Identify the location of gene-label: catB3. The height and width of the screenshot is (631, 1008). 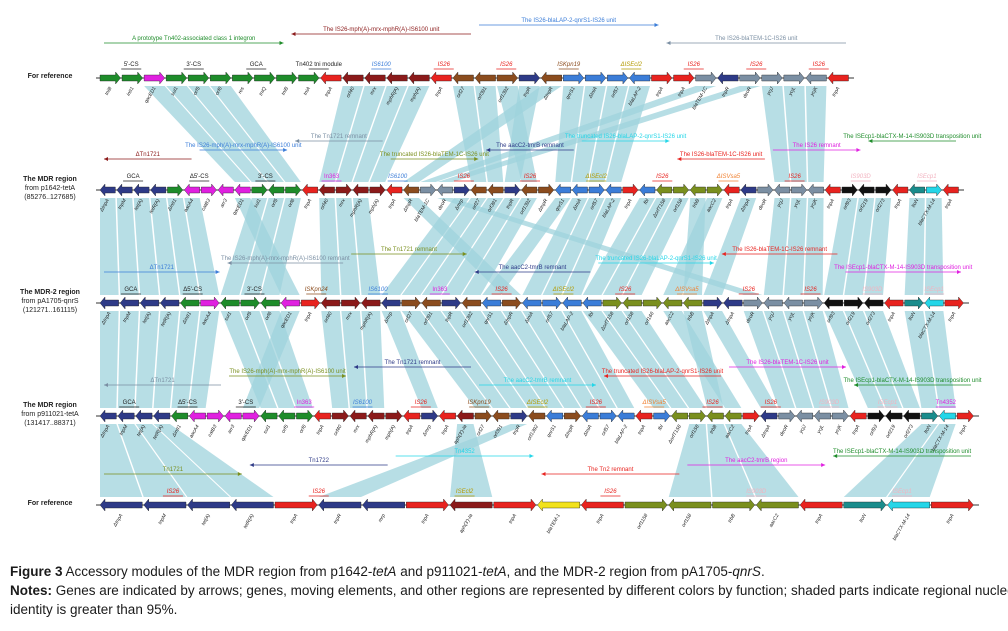
(213, 431).